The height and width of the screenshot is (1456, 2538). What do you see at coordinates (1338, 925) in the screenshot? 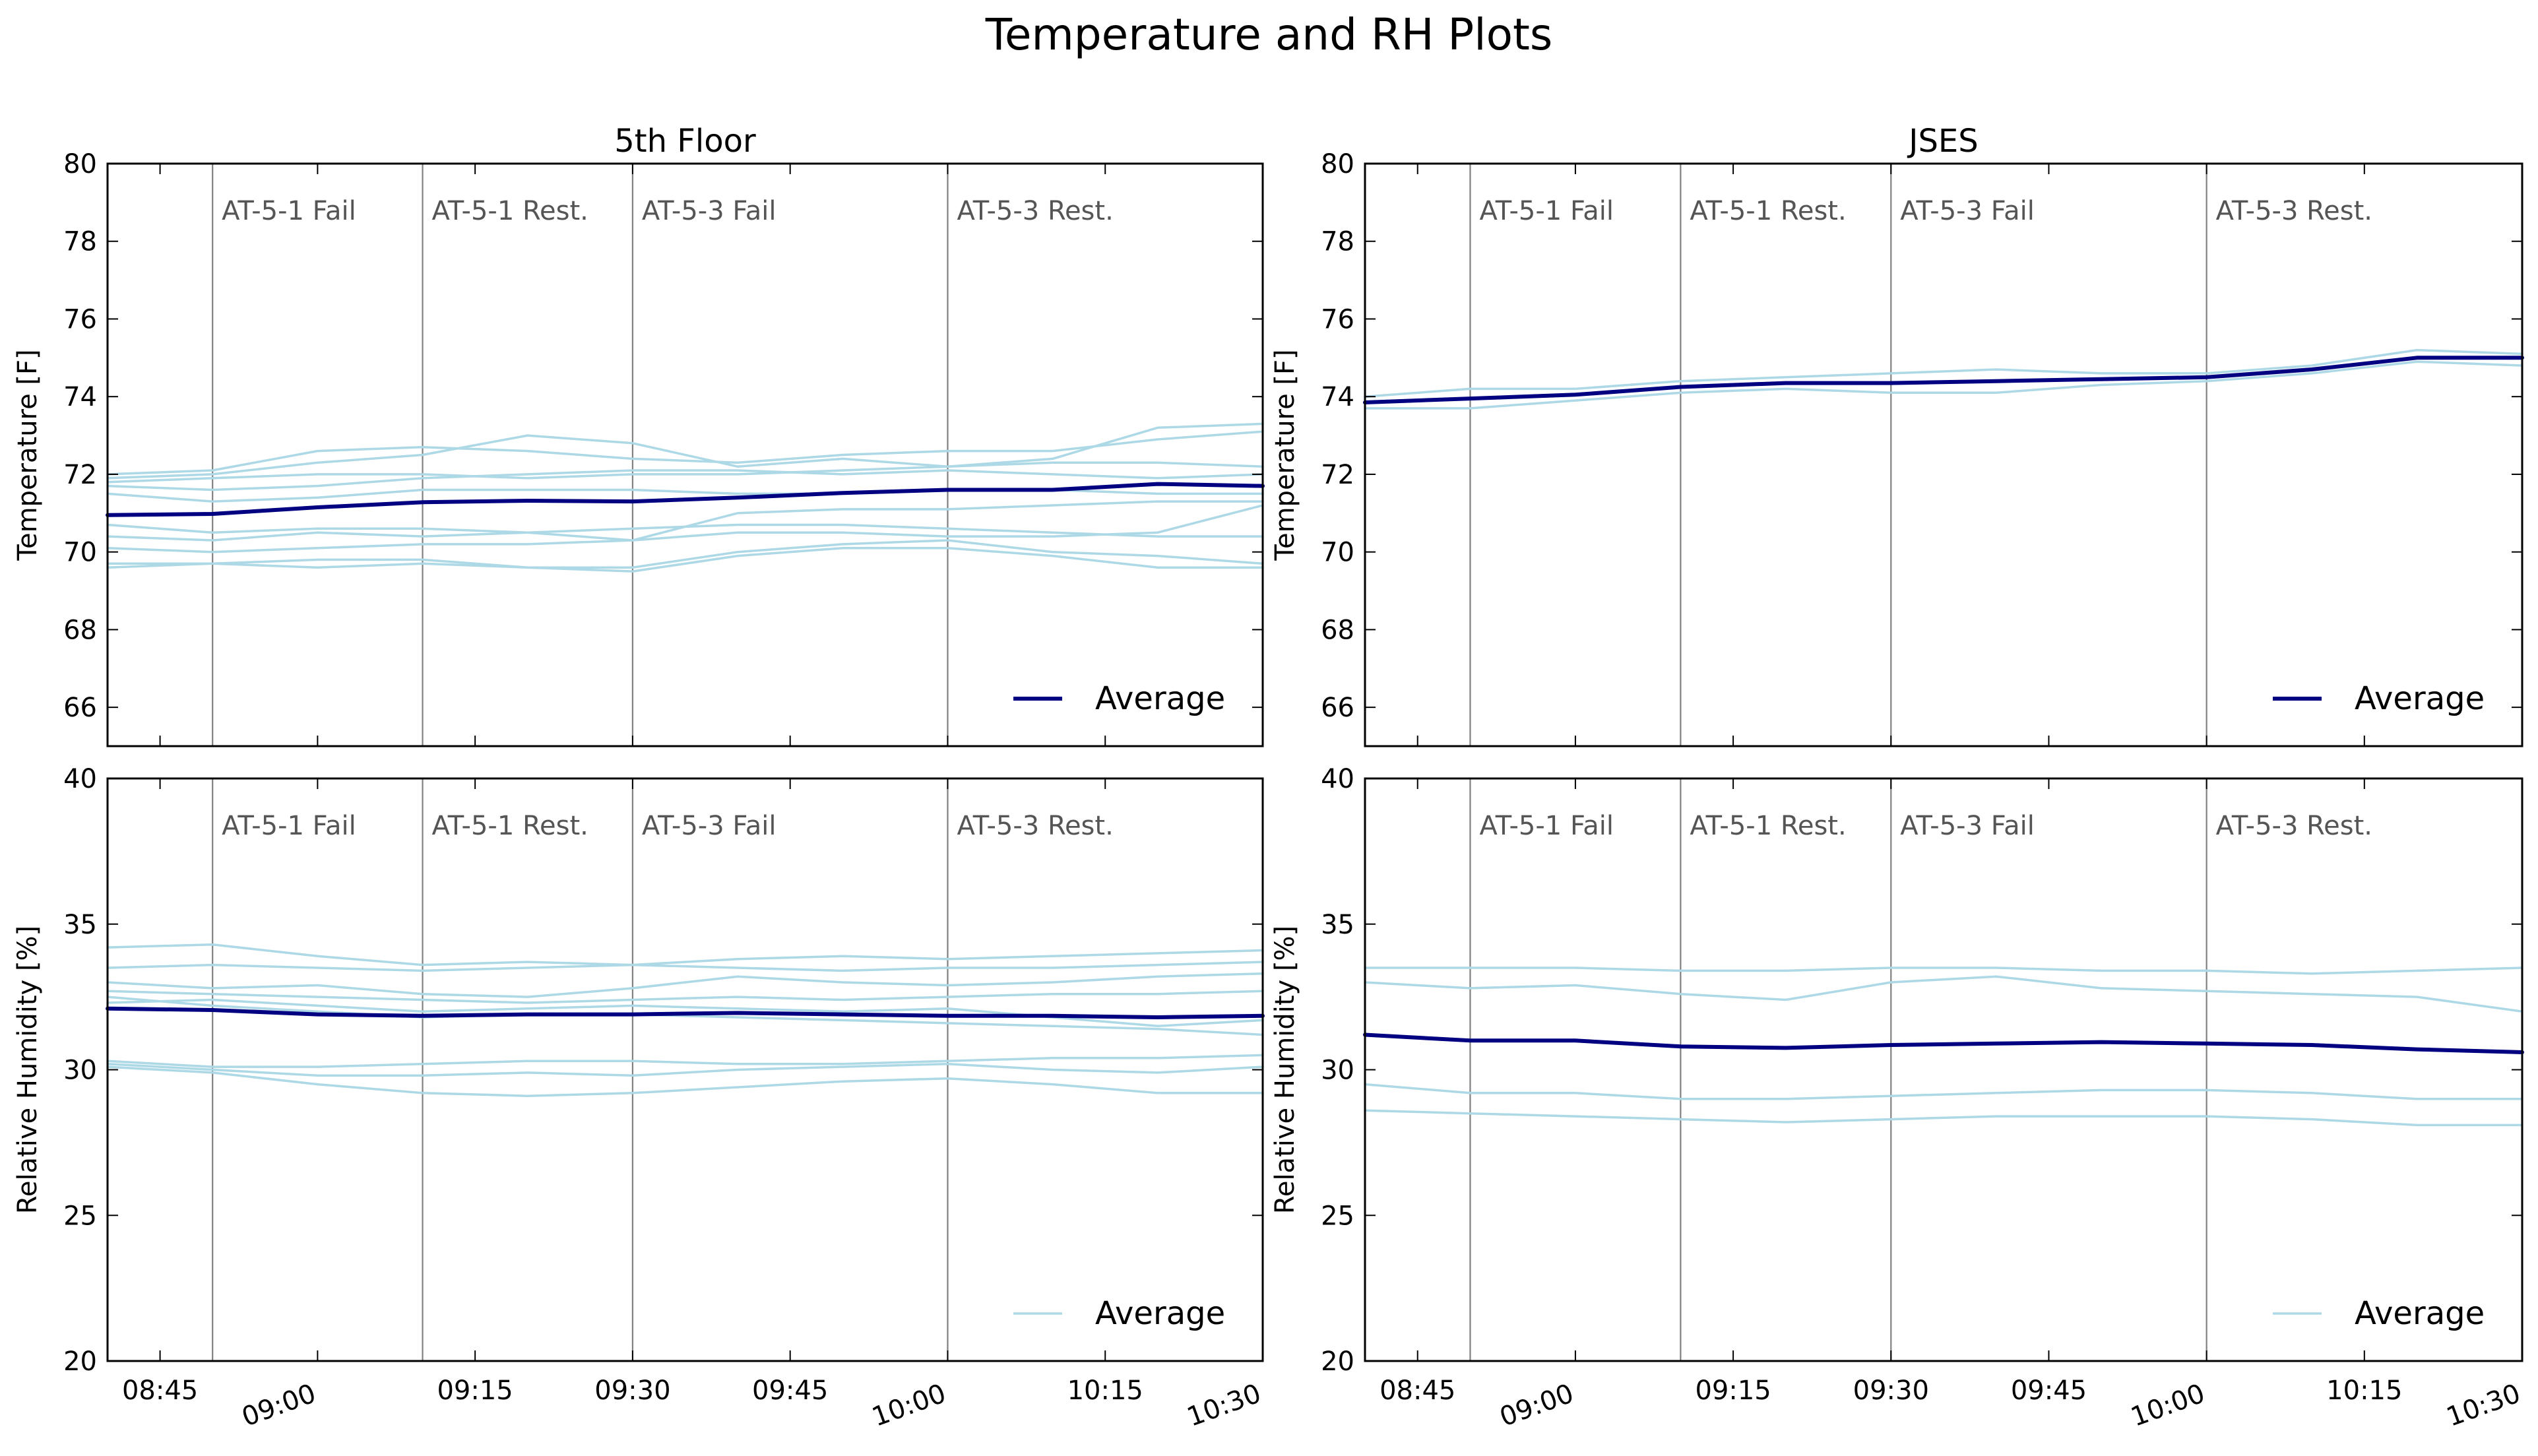
I see `y-tick-label: 35` at bounding box center [1338, 925].